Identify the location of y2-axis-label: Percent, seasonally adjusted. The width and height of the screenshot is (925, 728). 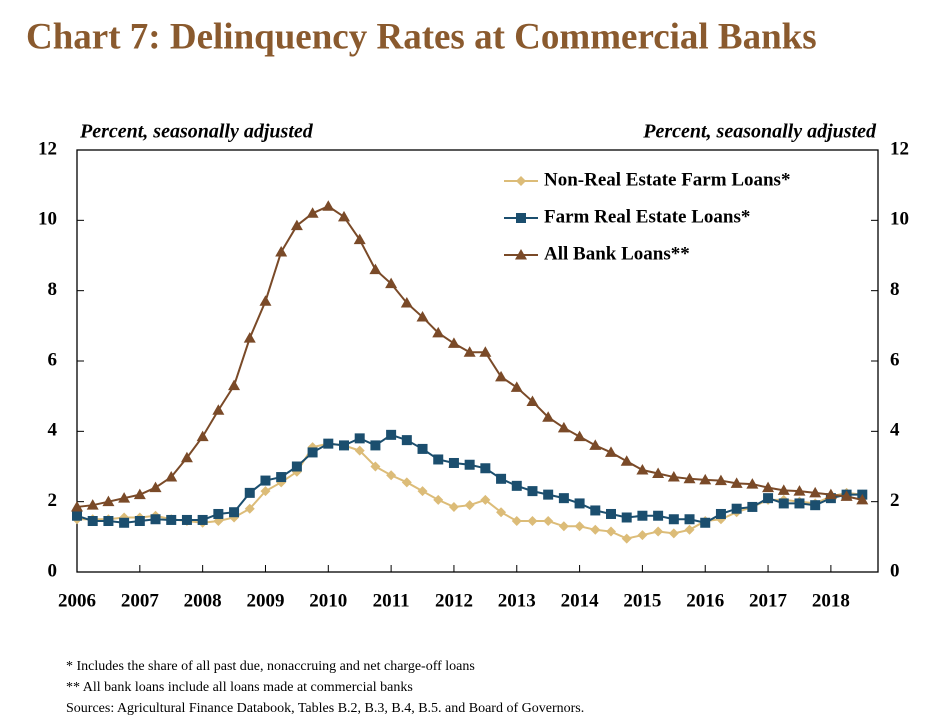
(759, 132).